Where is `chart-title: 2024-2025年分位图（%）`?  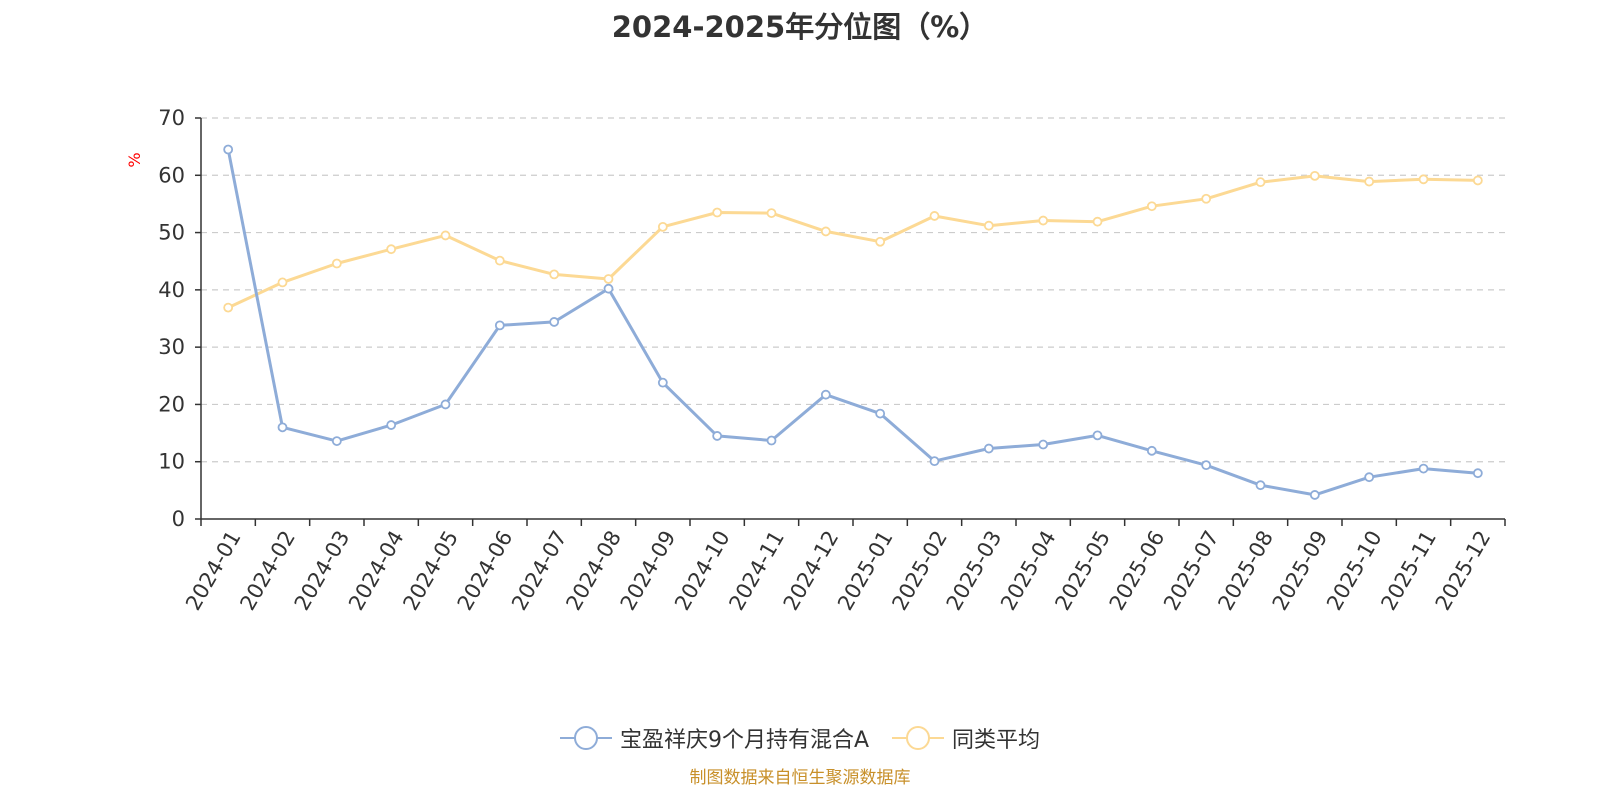 chart-title: 2024-2025年分位图（%） is located at coordinates (800, 27).